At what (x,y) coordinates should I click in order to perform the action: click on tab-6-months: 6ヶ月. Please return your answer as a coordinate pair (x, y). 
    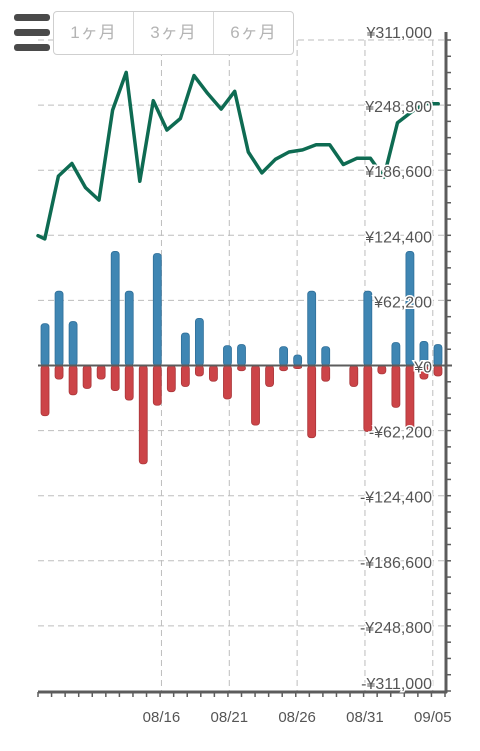
    Looking at the image, I should click on (253, 33).